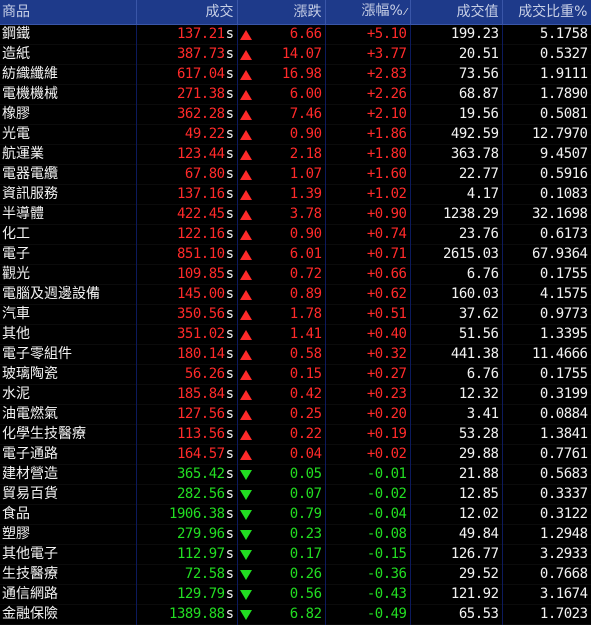 Image resolution: width=591 pixels, height=625 pixels. I want to click on column-header-price: 成交, so click(187, 12).